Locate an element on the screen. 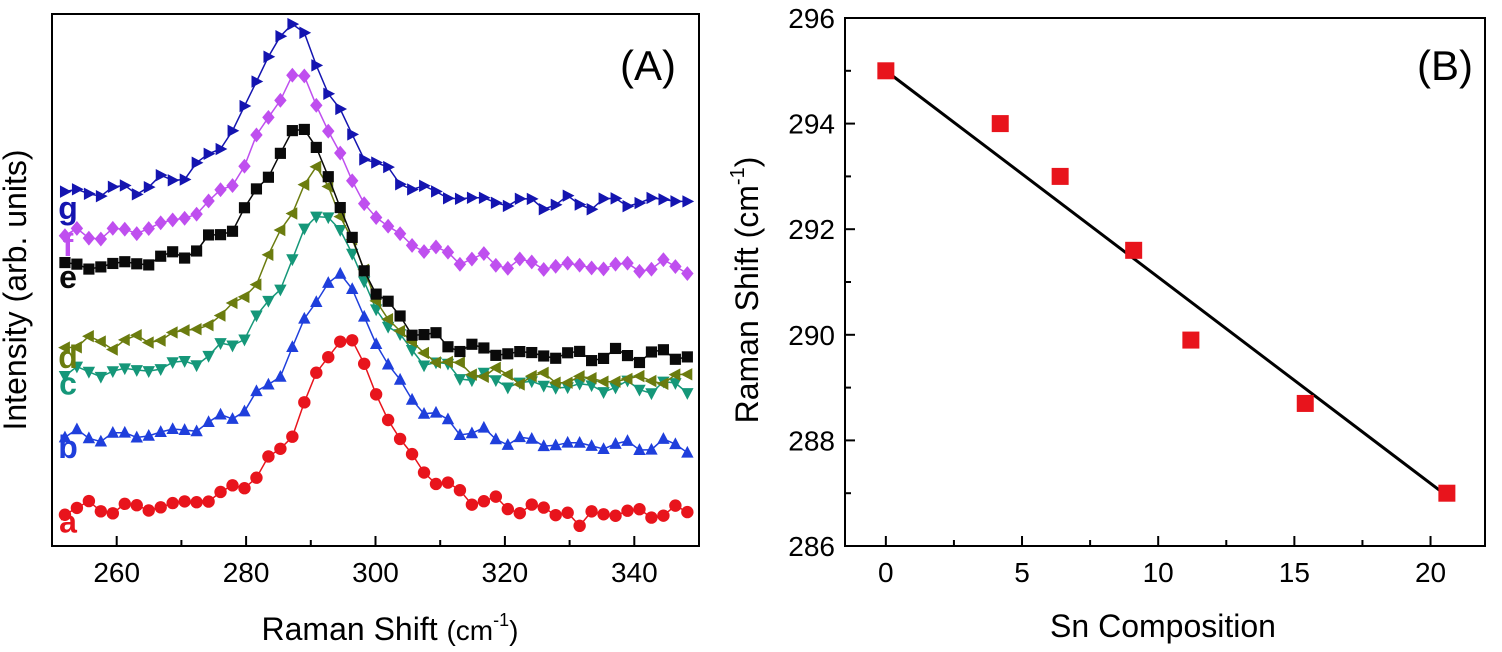 The image size is (1502, 652). series-g-label: g is located at coordinates (68, 208).